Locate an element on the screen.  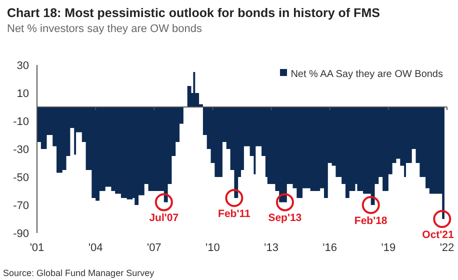
annotation: Feb'18 is located at coordinates (371, 221).